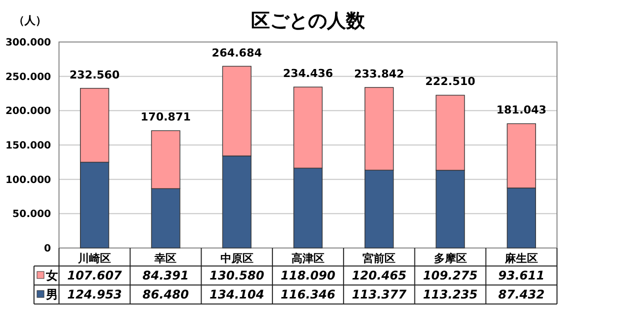 The height and width of the screenshot is (327, 635). What do you see at coordinates (521, 295) in the screenshot?
I see `data-label: 87.432` at bounding box center [521, 295].